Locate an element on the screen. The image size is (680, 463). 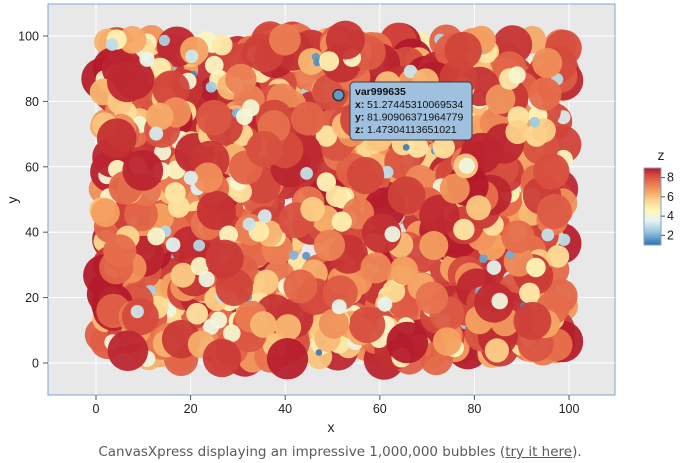
highlighted-point is located at coordinates (338, 95).